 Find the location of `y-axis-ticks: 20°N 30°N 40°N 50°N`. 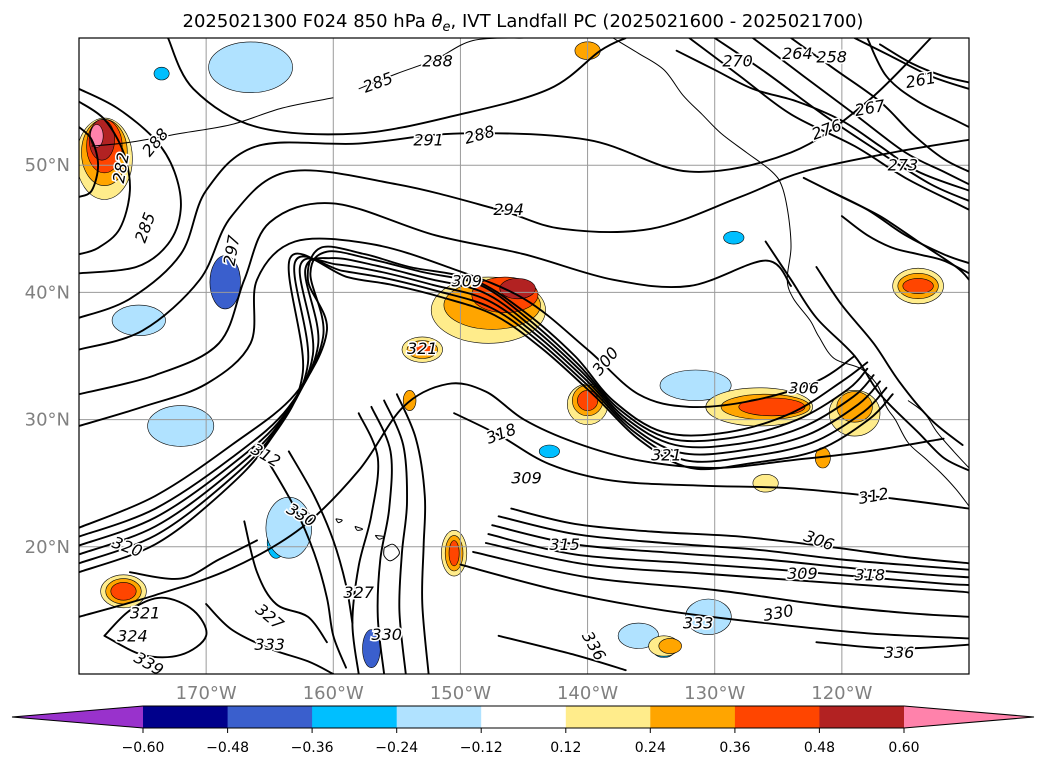

y-axis-ticks: 20°N 30°N 40°N 50°N is located at coordinates (47, 356).